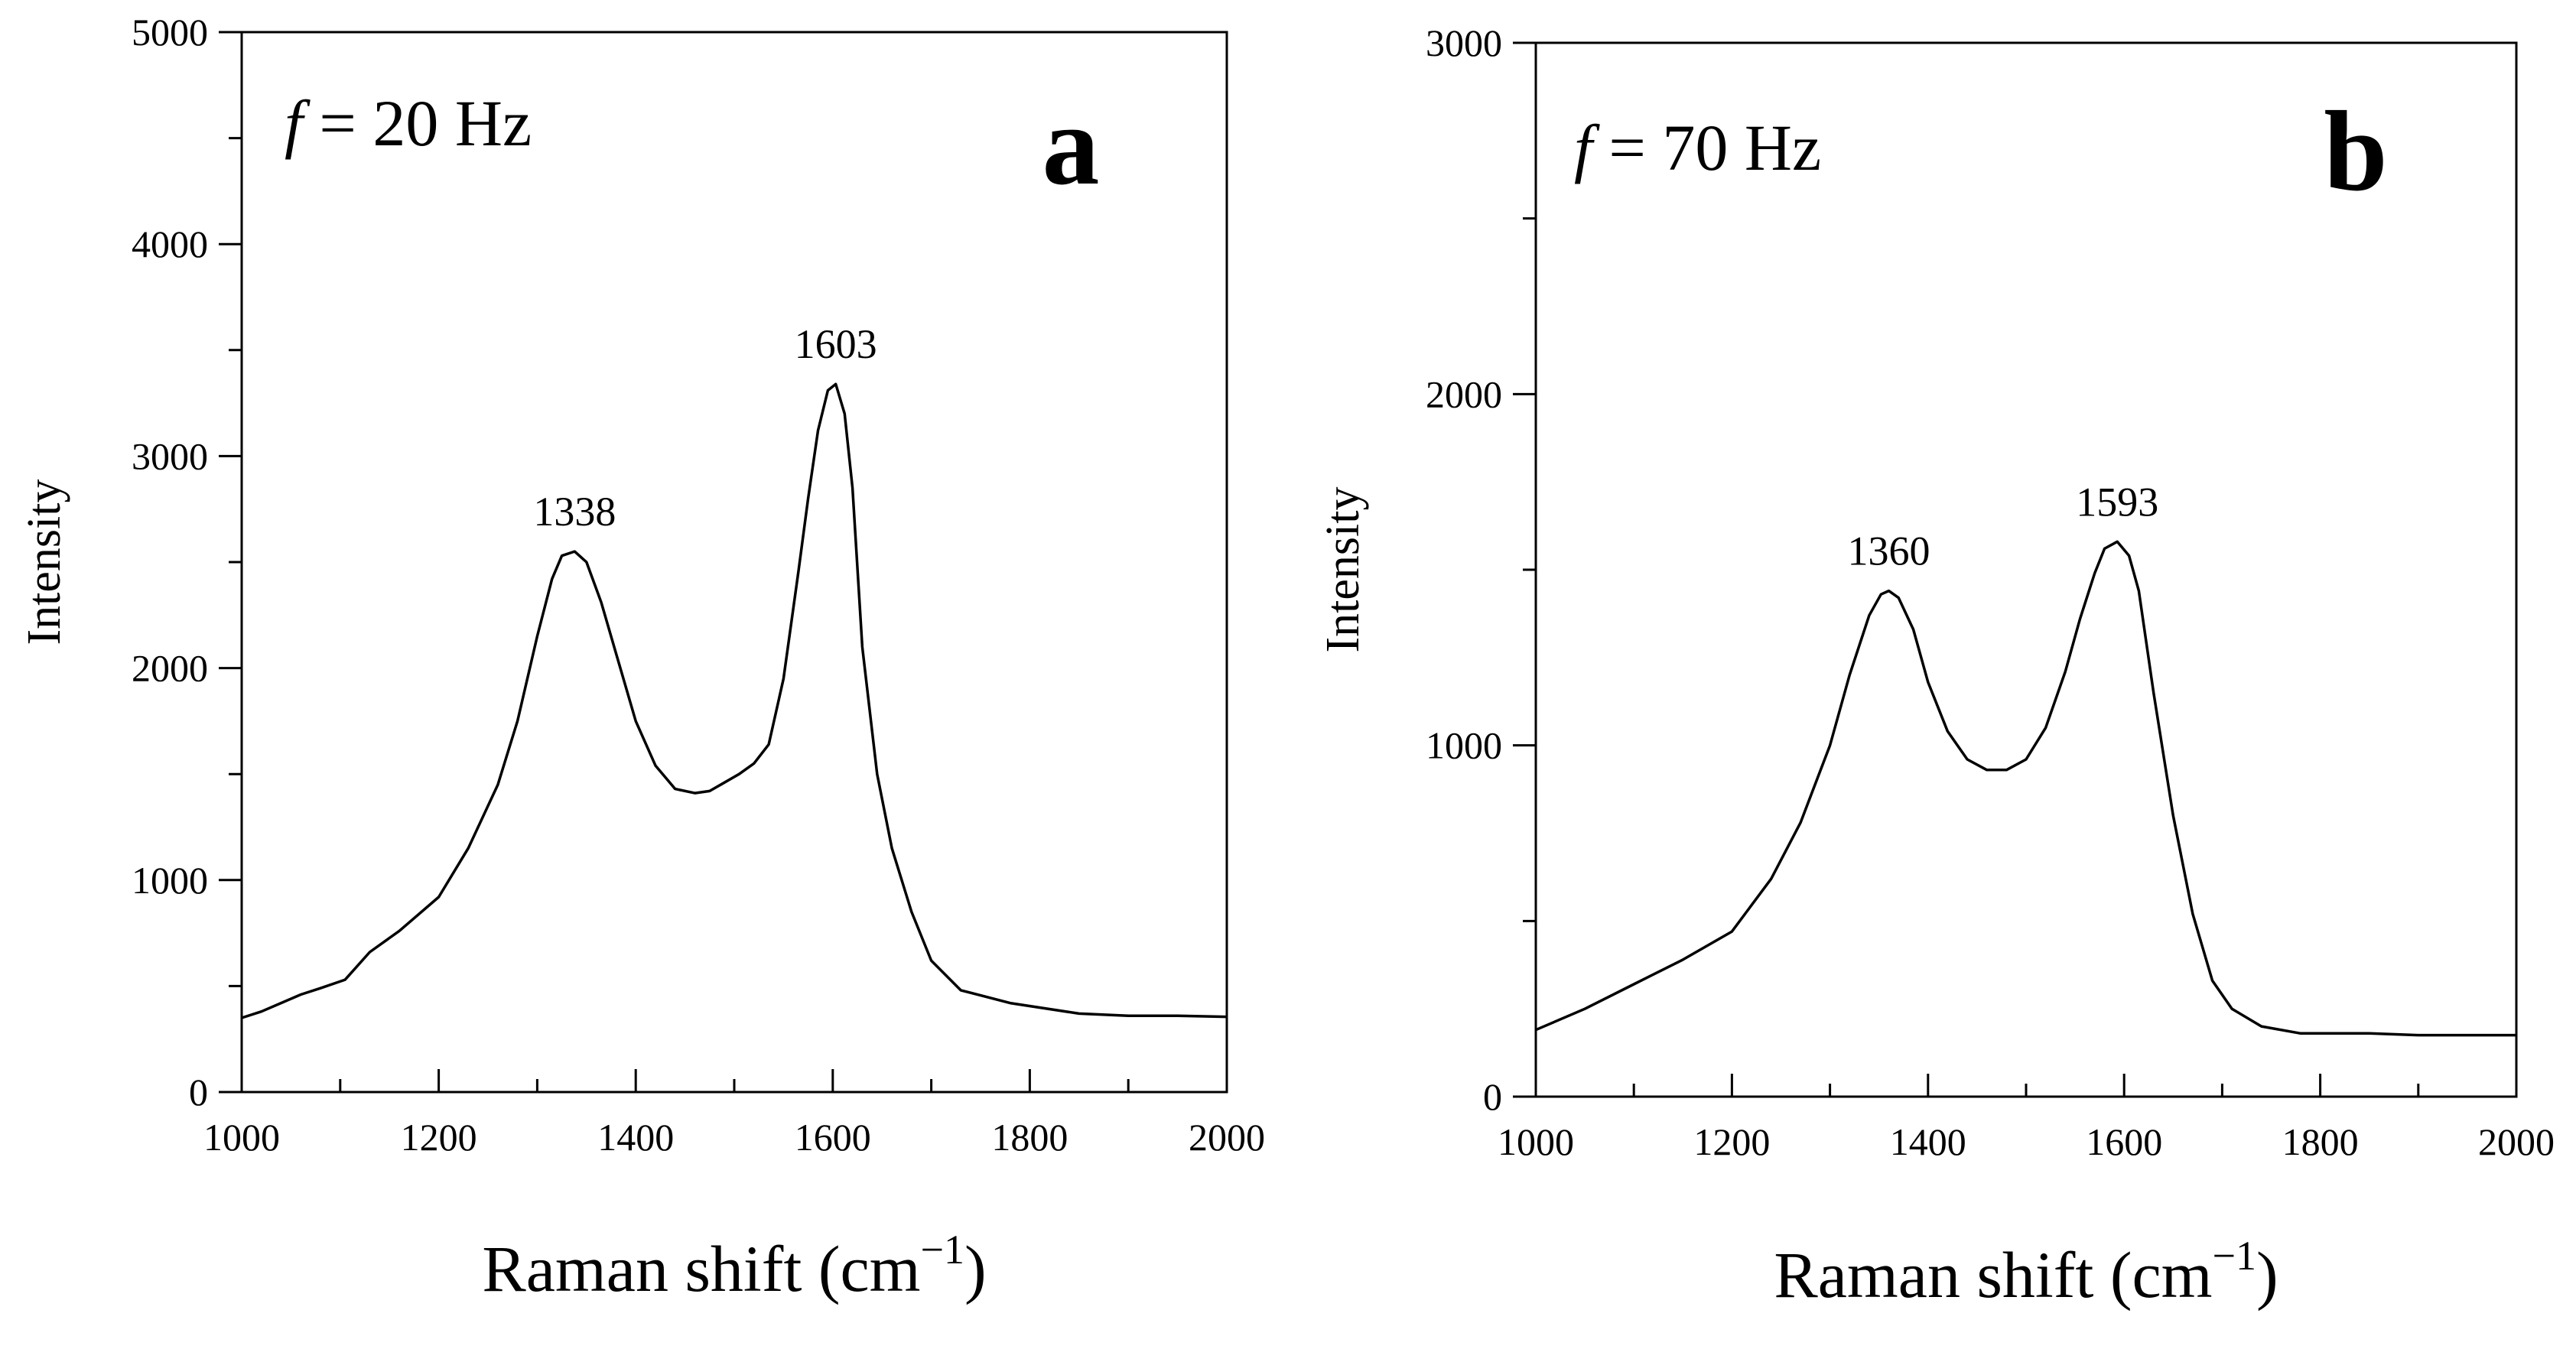  Describe the element at coordinates (2025, 788) in the screenshot. I see `spectrum-line` at that location.